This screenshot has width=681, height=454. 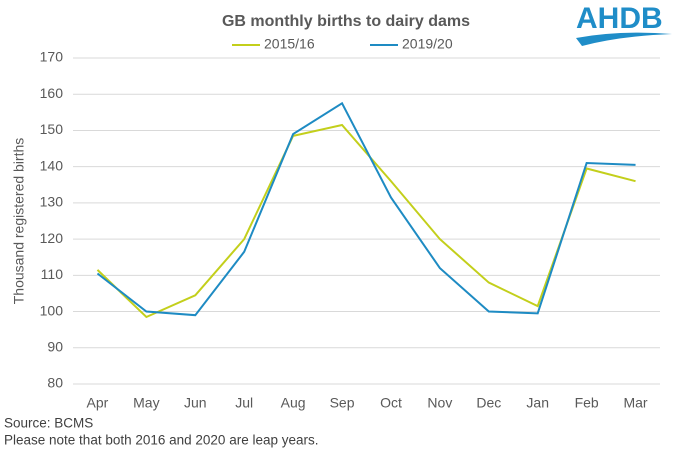 What do you see at coordinates (52, 202) in the screenshot?
I see `y-tick-label: 130` at bounding box center [52, 202].